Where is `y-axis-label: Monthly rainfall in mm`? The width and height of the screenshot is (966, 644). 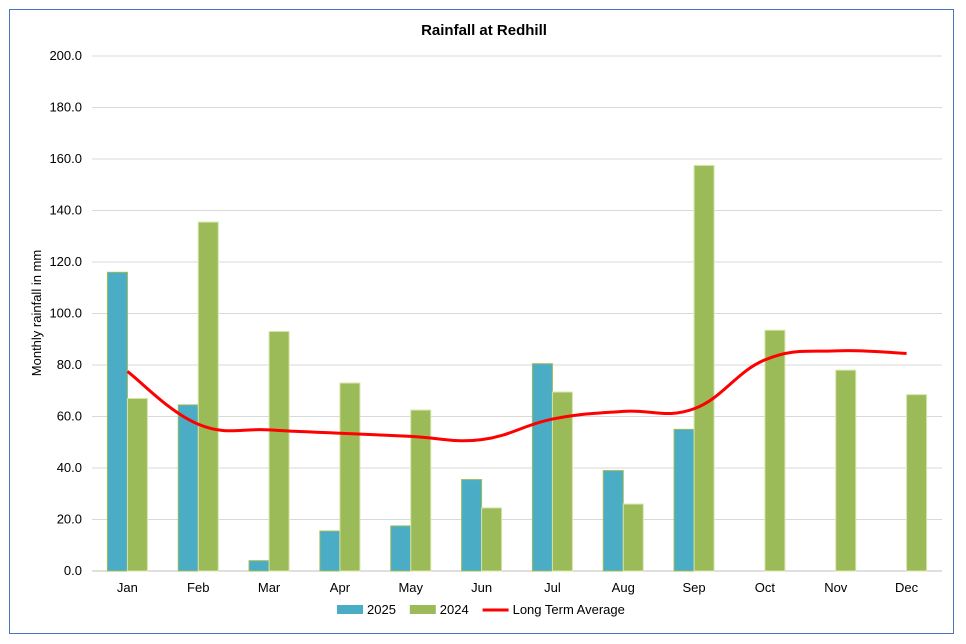 y-axis-label: Monthly rainfall in mm is located at coordinates (36, 313).